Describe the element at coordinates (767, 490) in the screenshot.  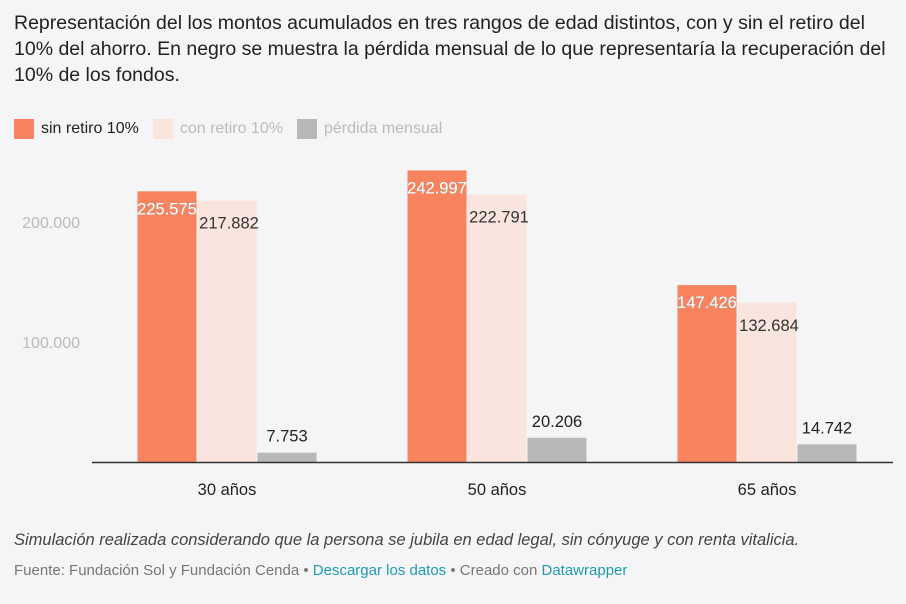
I see `x-category-label: 65 años` at that location.